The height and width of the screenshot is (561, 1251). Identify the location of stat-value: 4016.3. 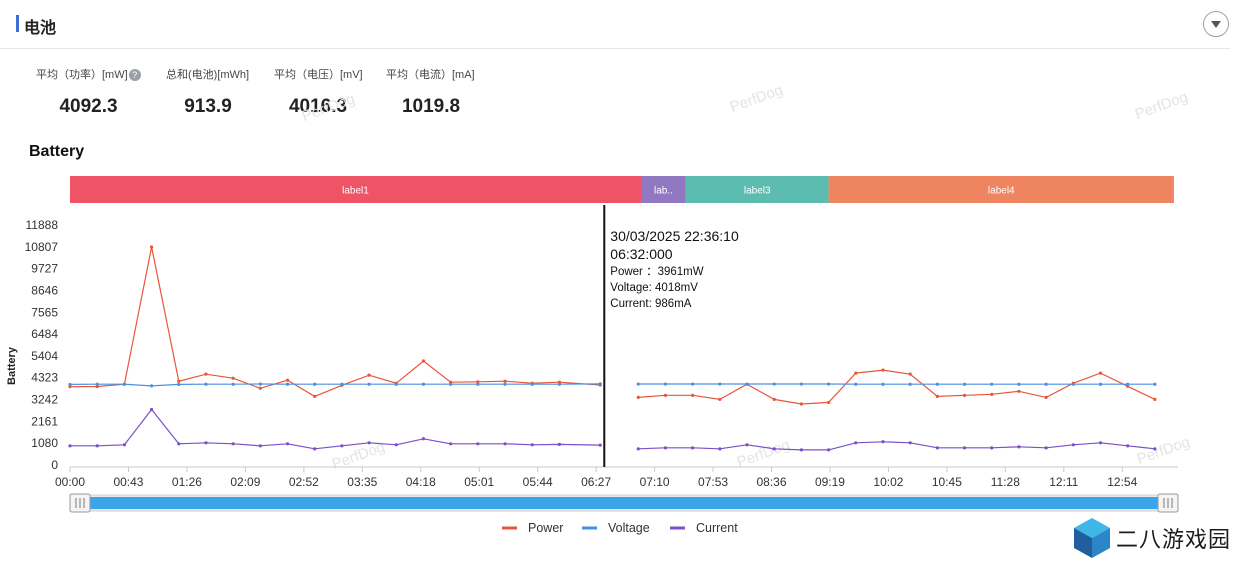
(318, 106).